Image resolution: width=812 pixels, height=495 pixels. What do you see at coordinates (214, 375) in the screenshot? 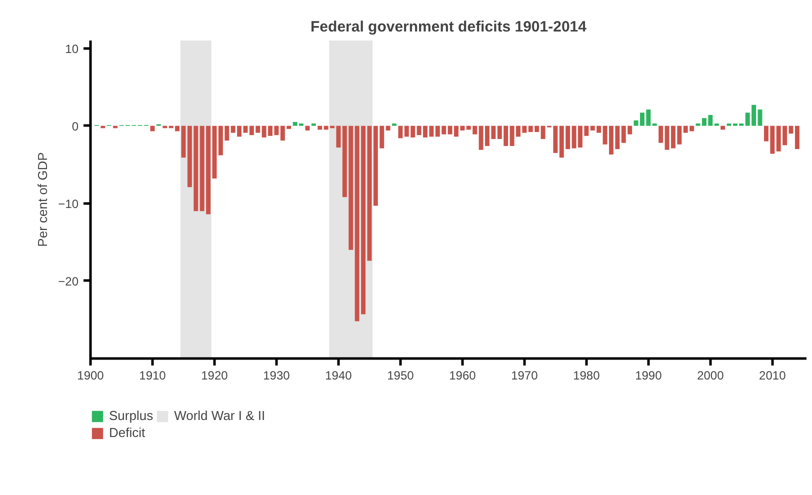
I see `x-tick-label: 1920` at bounding box center [214, 375].